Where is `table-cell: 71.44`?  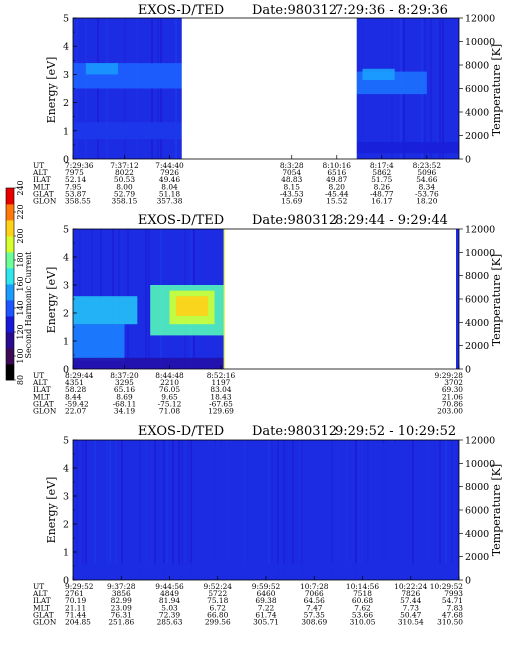 table-cell: 71.44 is located at coordinates (75, 614).